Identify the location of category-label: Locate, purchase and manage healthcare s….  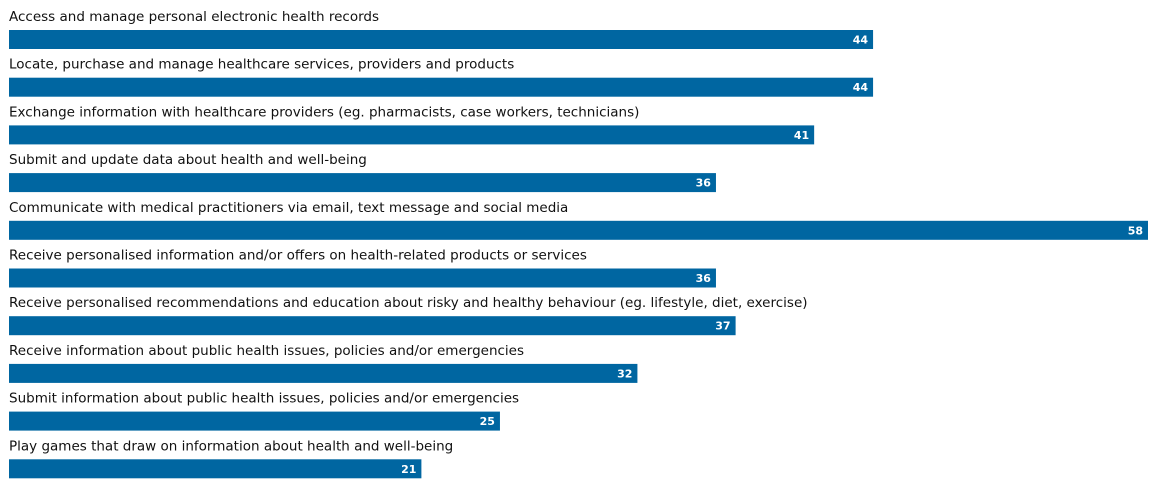
(261, 65).